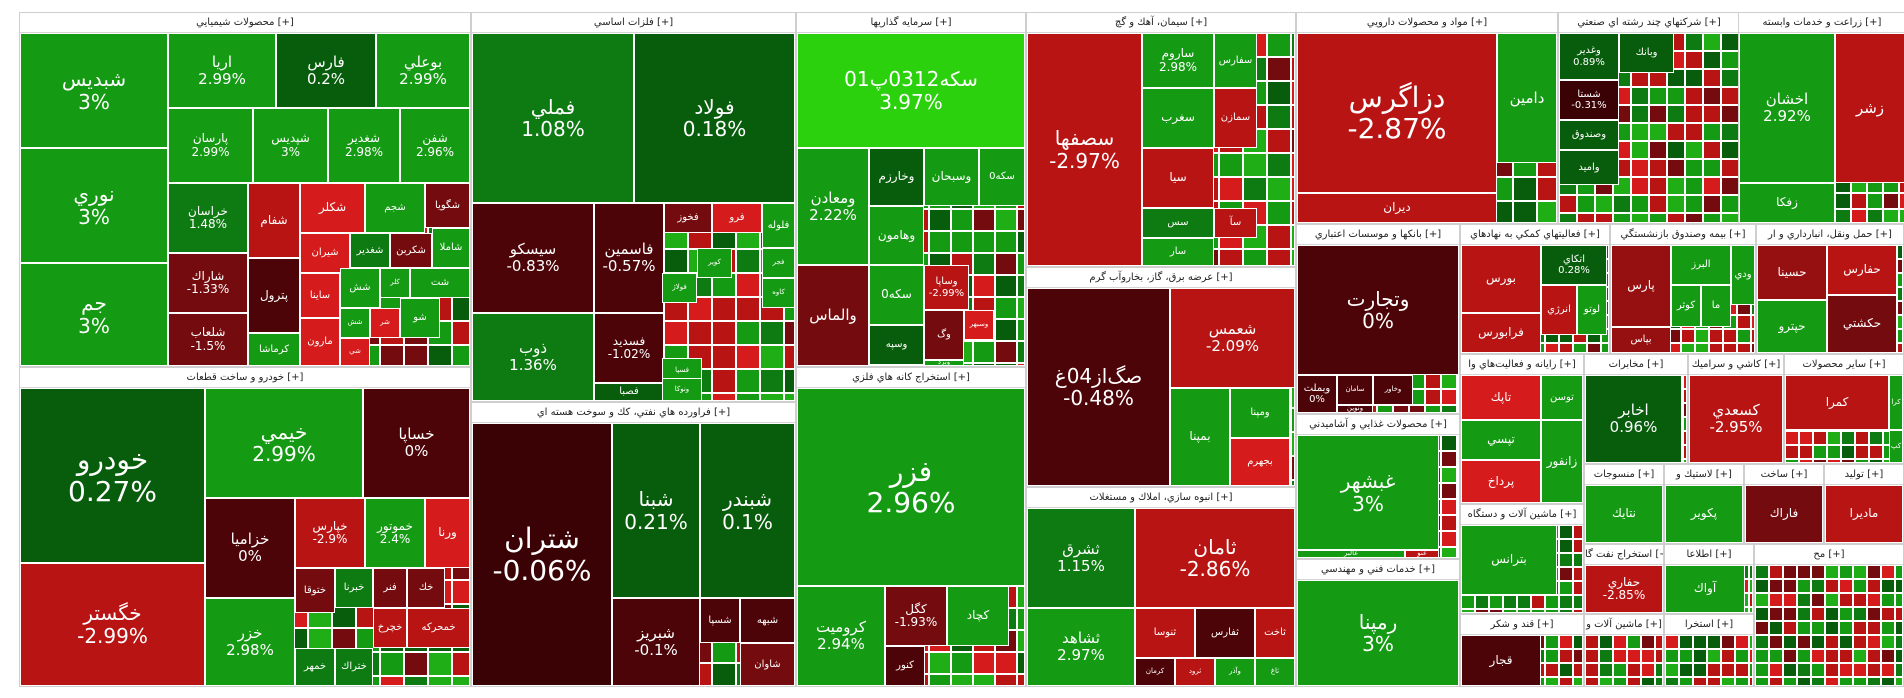  Describe the element at coordinates (1509, 560) in the screenshot. I see `stock-tile: بترانس` at that location.